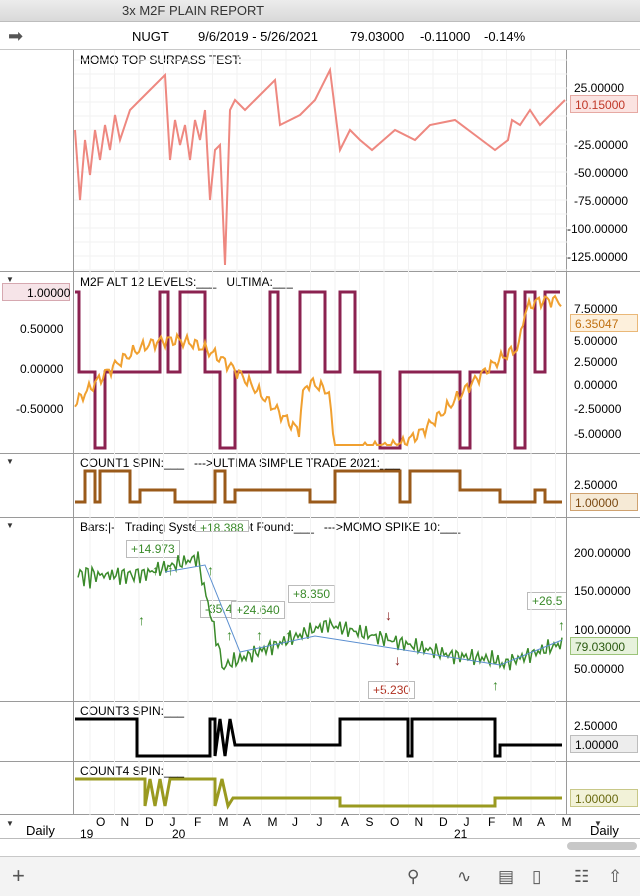 The width and height of the screenshot is (640, 896). Describe the element at coordinates (602, 630) in the screenshot. I see `price-tick: 100.00000` at that location.